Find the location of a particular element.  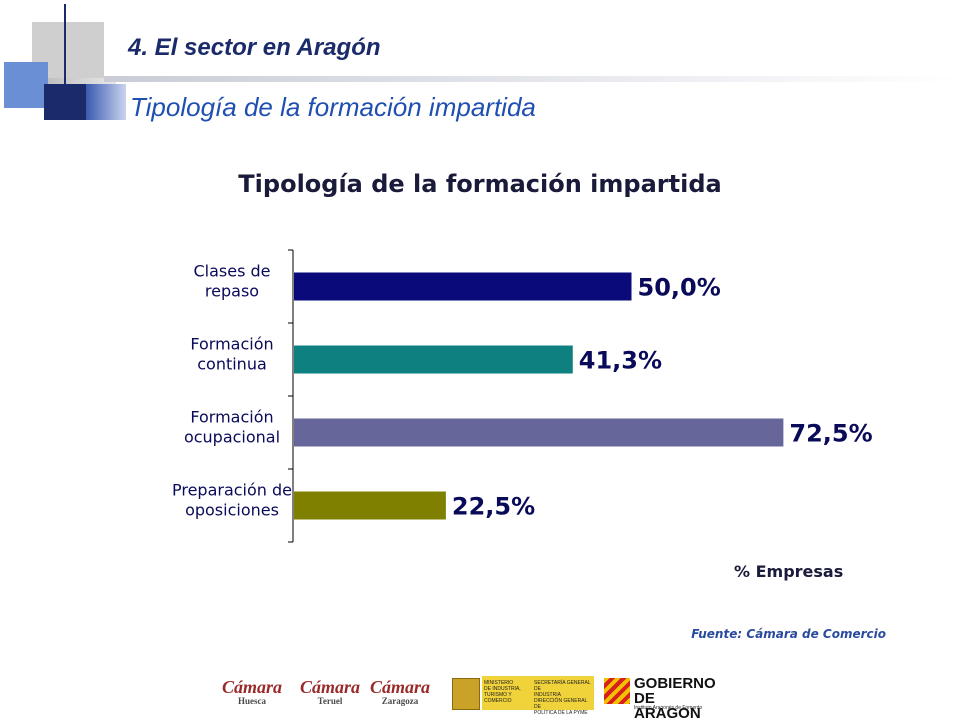

data-label: 50,0% is located at coordinates (679, 288).